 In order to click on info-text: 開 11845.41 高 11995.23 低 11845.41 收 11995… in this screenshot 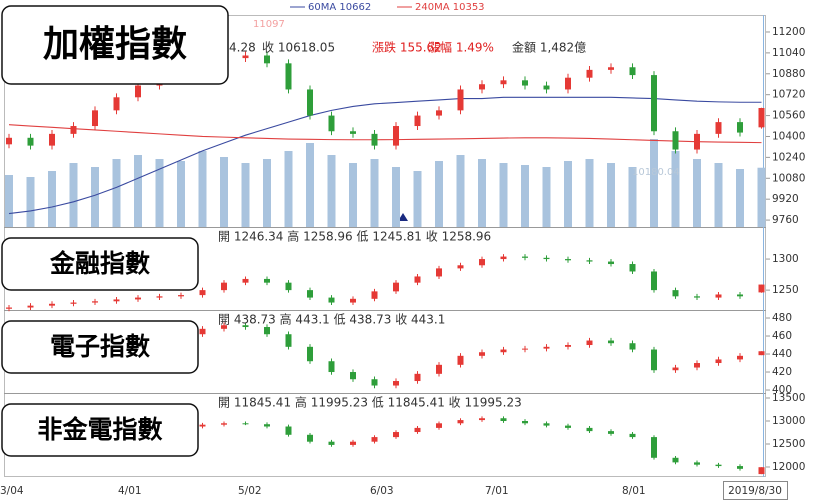, I will do `click(370, 402)`.